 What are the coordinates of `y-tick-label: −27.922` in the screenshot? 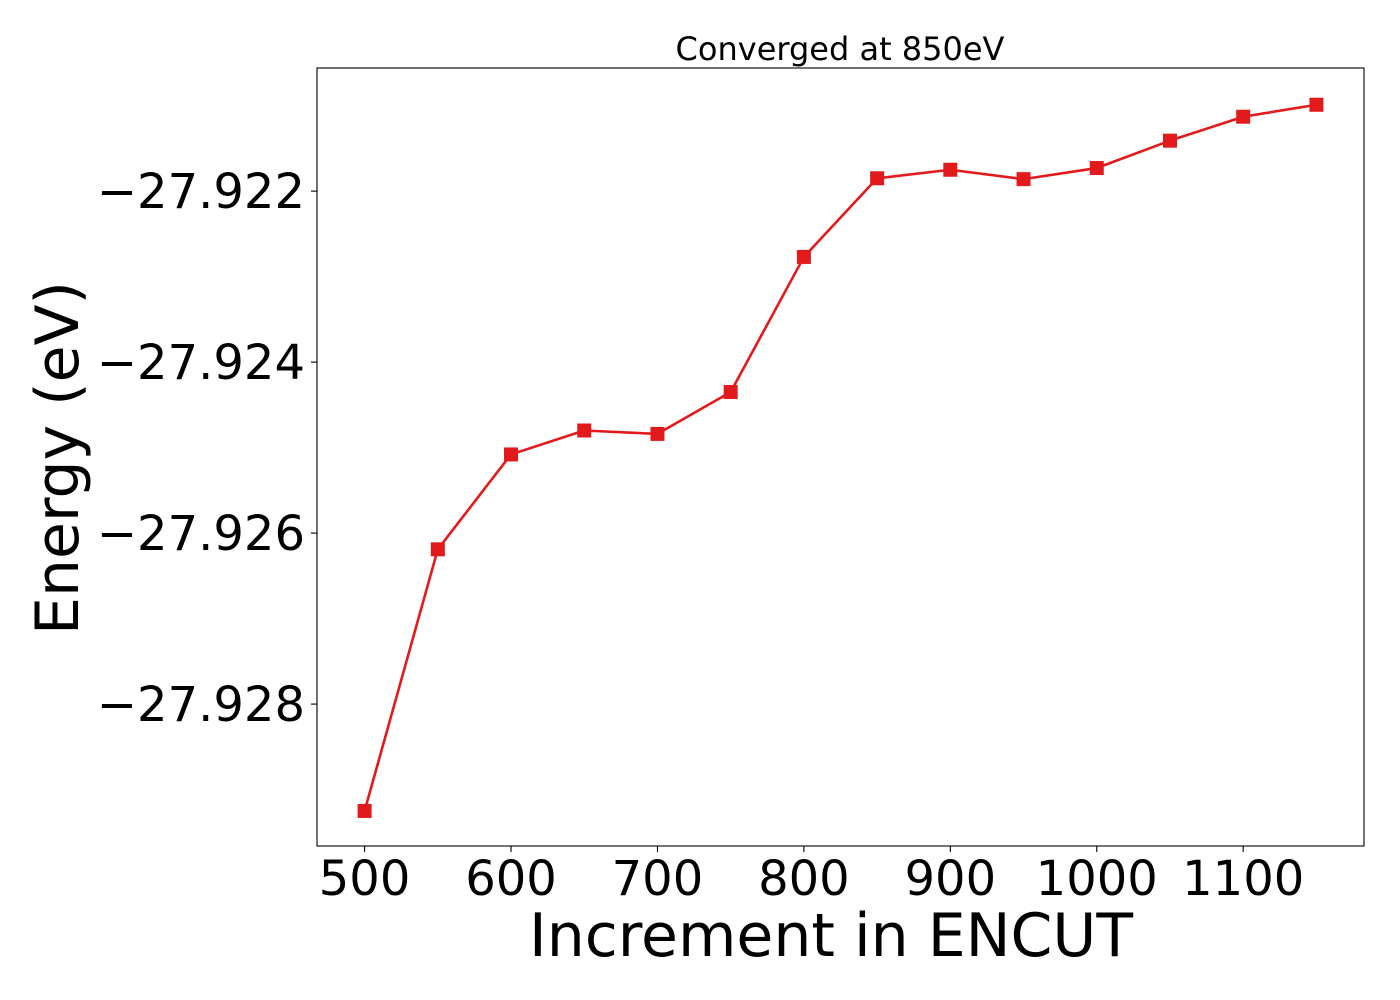 It's located at (201, 192).